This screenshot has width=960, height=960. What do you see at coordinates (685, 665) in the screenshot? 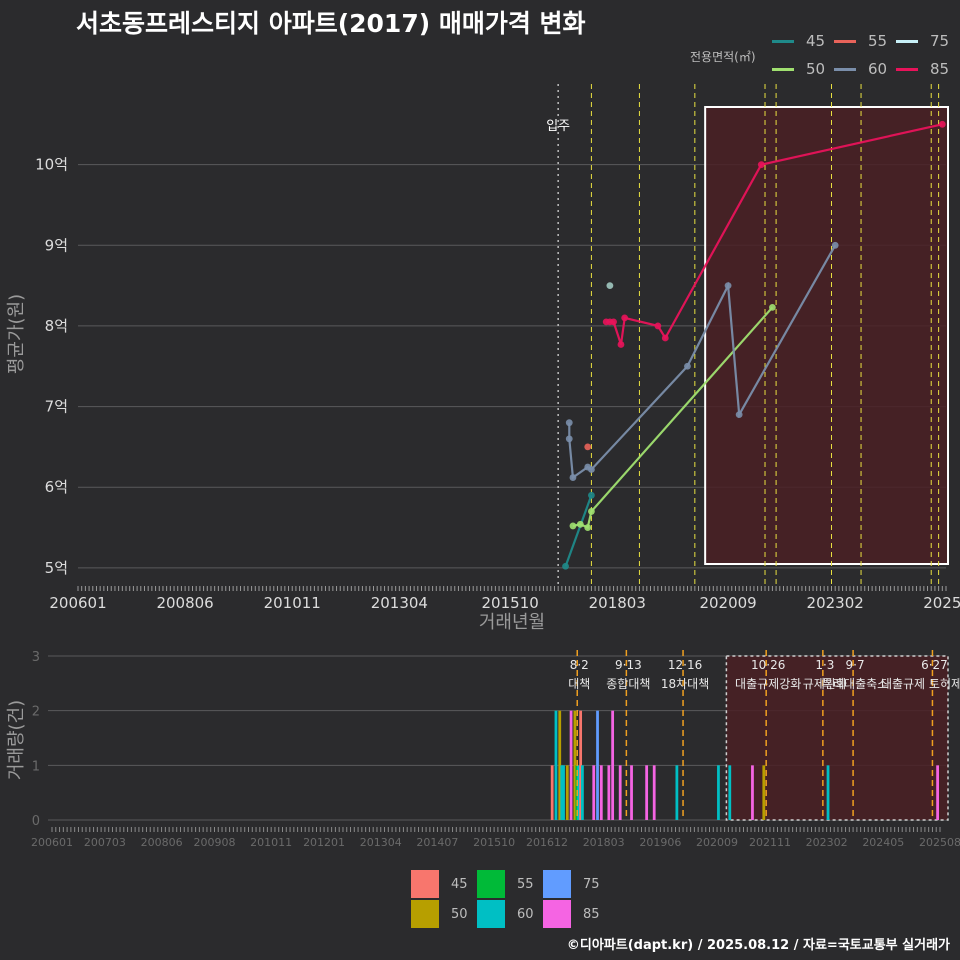
I see `policy-event-date: 12·16` at bounding box center [685, 665].